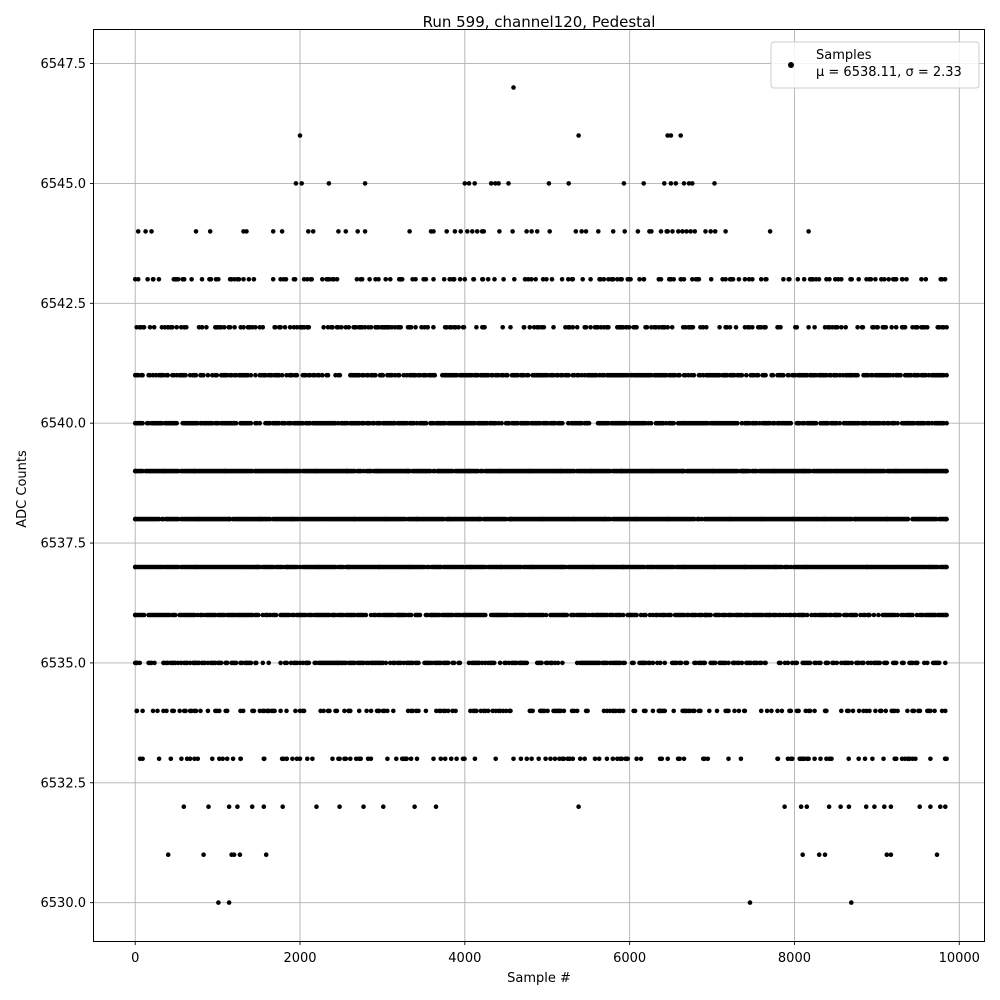  Describe the element at coordinates (555, 953) in the screenshot. I see `x-axis-ticks: 0 2000 4000 6000 8000 10000` at that location.